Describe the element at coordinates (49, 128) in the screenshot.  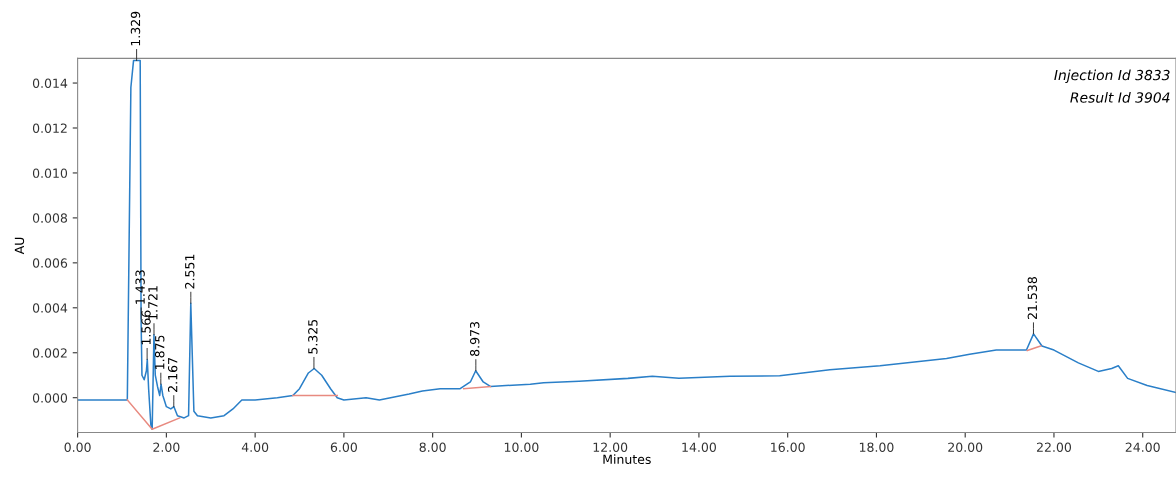
I see `y-tick-label: 0.012` at that location.